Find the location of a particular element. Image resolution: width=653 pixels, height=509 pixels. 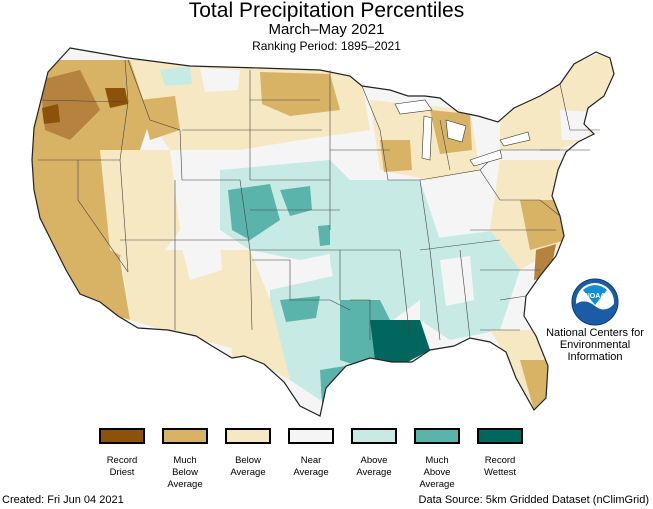

created-date: Created: Fri Jun 04 2021 is located at coordinates (63, 500).